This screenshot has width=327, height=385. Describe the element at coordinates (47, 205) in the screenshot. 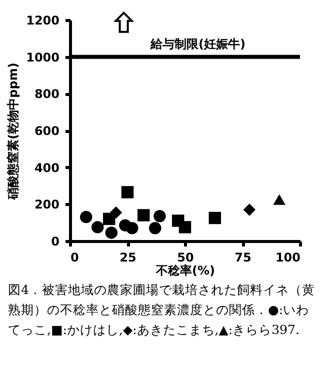

I see `y-tick-label: 200` at that location.